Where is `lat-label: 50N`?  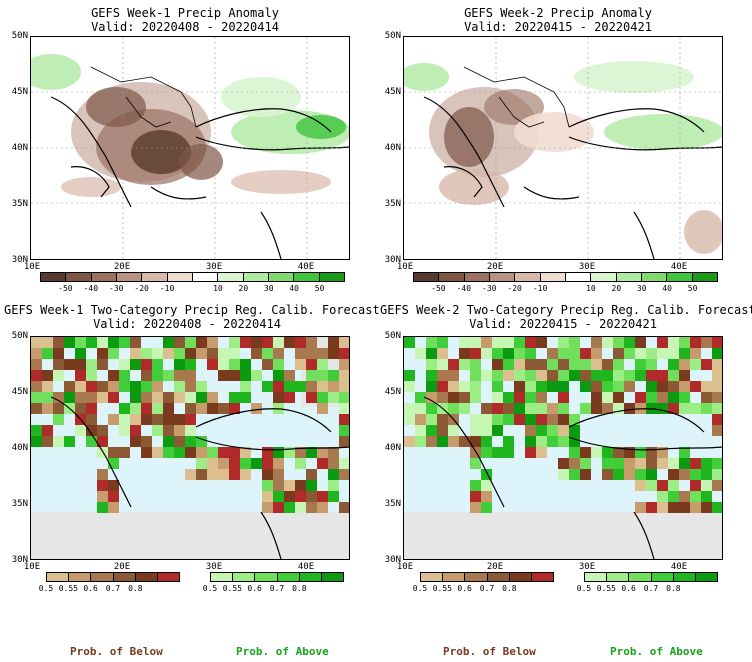
lat-label: 50N is located at coordinates (392, 36).